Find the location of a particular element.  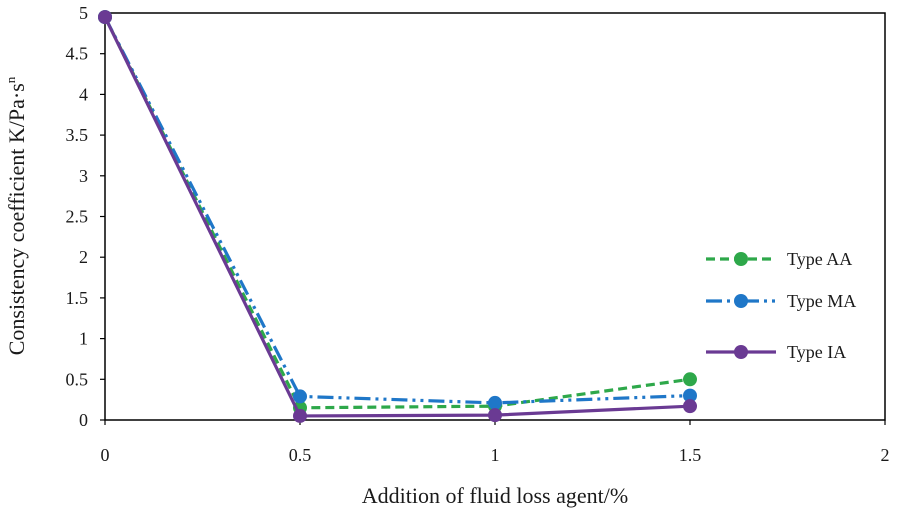

x-tick-label: 1.5 is located at coordinates (690, 455).